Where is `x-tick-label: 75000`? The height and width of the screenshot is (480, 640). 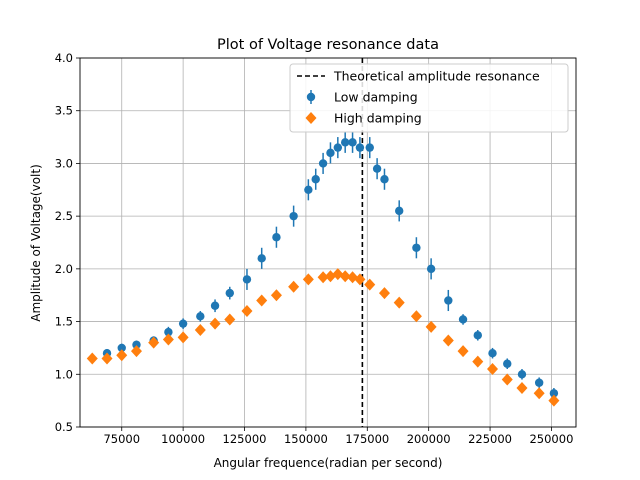 x-tick-label: 75000 is located at coordinates (121, 439).